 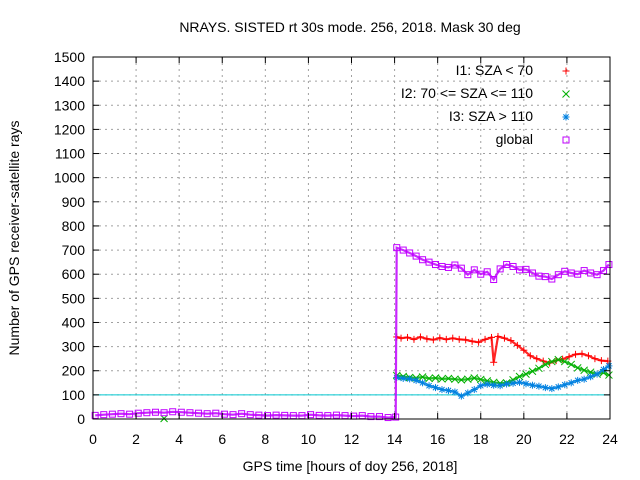 I want to click on y-tick-label: 1300, so click(x=69, y=105).